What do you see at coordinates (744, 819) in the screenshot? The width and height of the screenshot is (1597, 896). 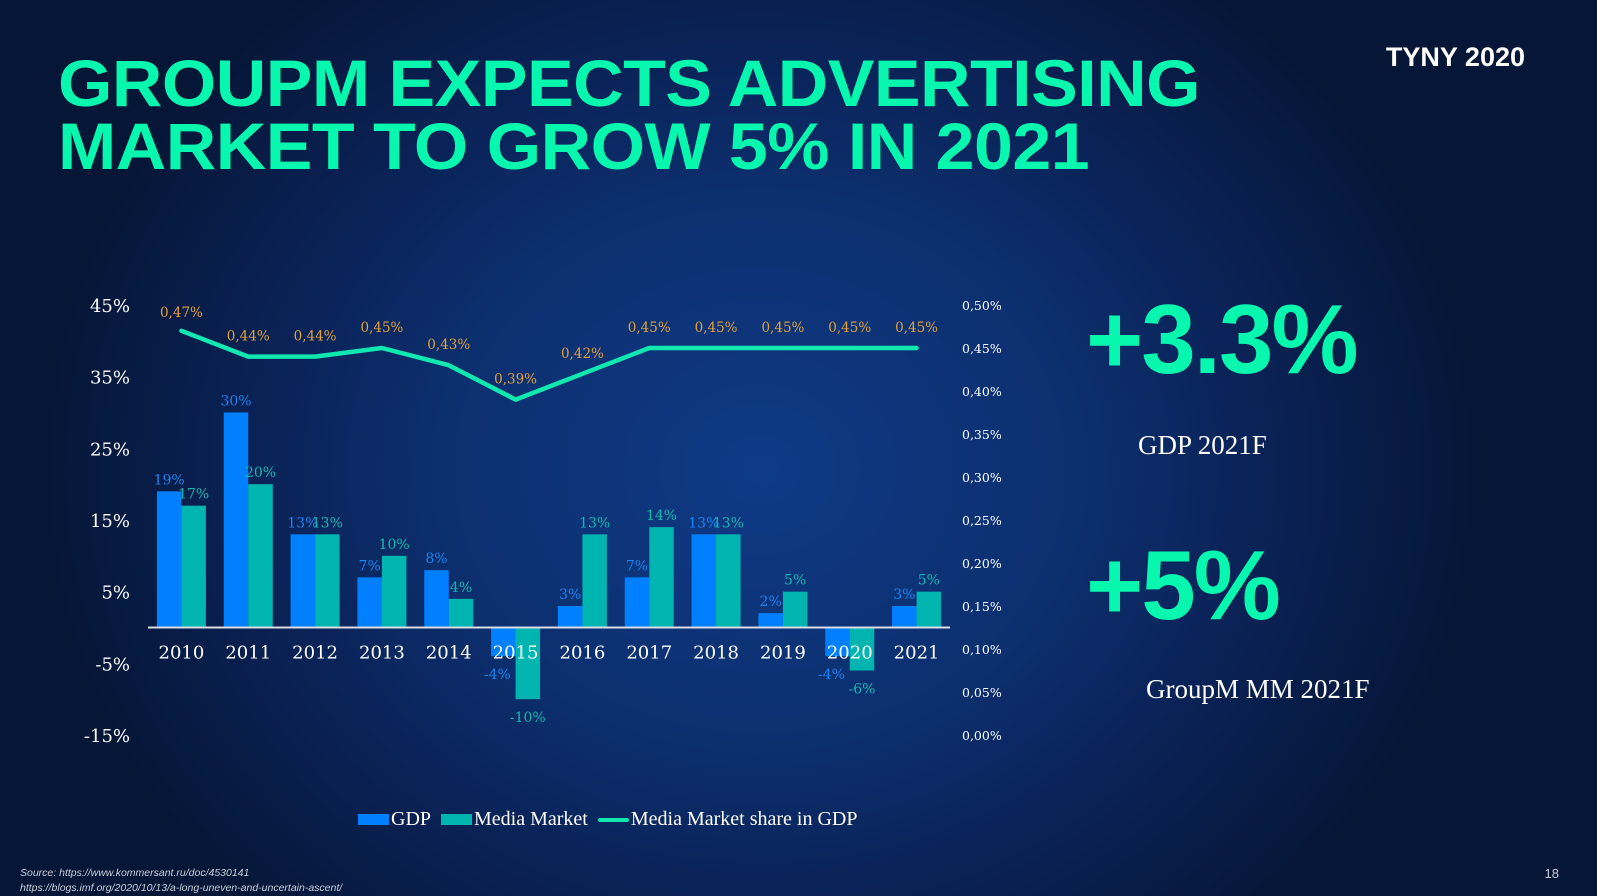 I see `legend-label-share: Media Market share in GDP` at bounding box center [744, 819].